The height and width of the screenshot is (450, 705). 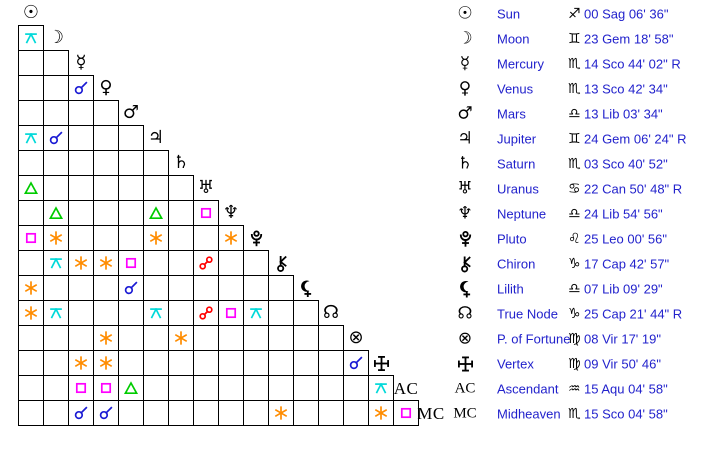 I want to click on aspect-cell-uranus-saturn, so click(x=181, y=188).